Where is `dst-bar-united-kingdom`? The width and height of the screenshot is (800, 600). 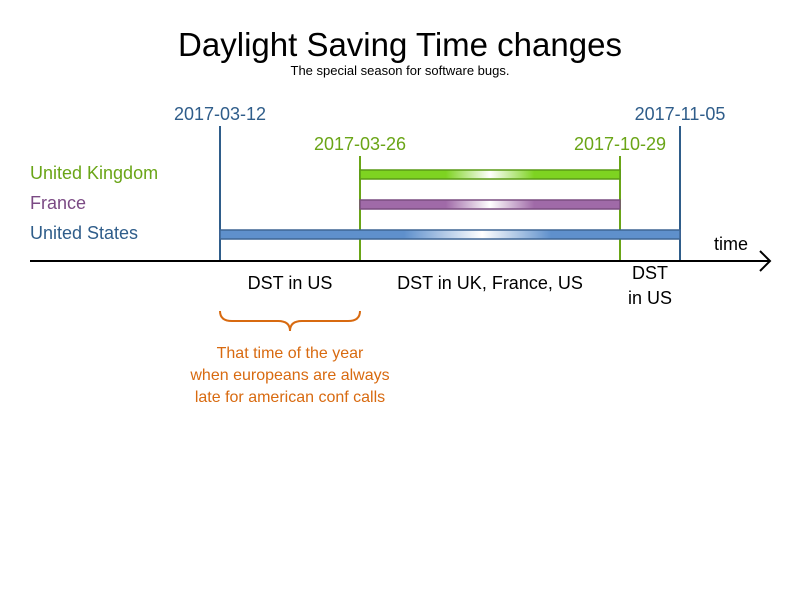 dst-bar-united-kingdom is located at coordinates (490, 174).